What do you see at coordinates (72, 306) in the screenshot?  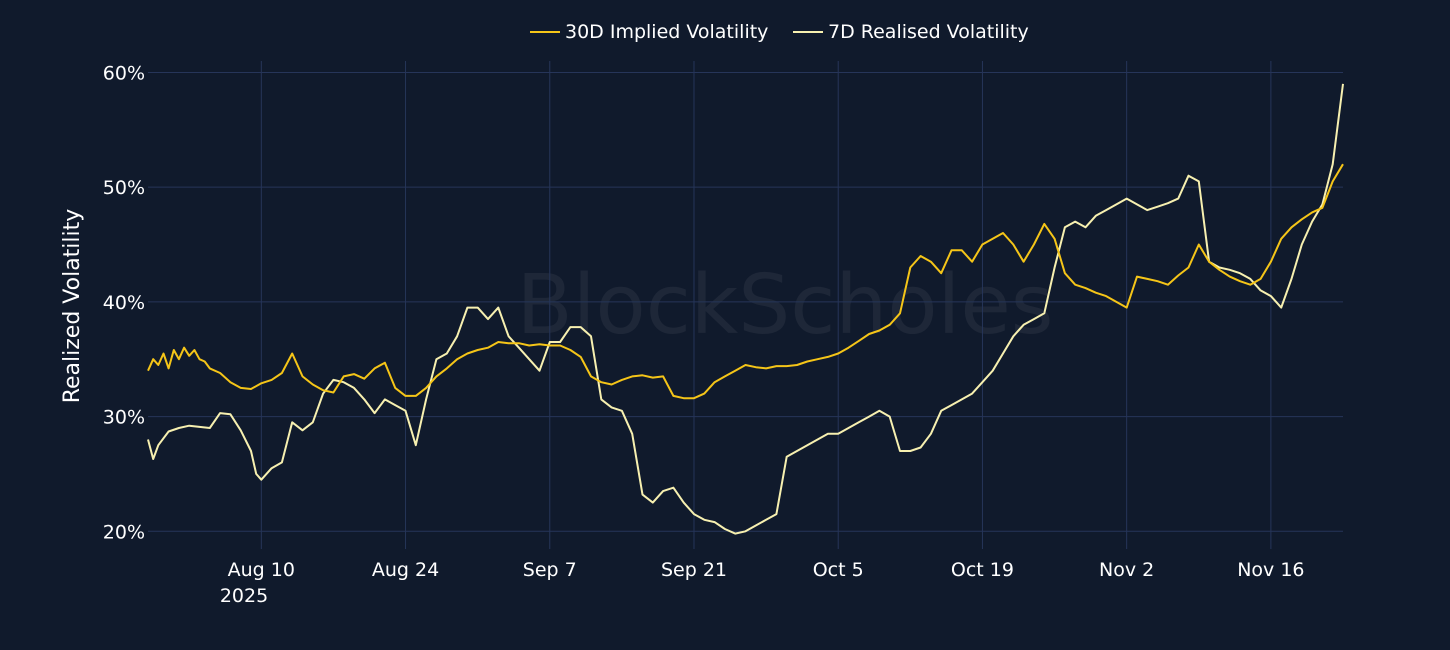 I see `y-axis-label: Realized Volatility` at bounding box center [72, 306].